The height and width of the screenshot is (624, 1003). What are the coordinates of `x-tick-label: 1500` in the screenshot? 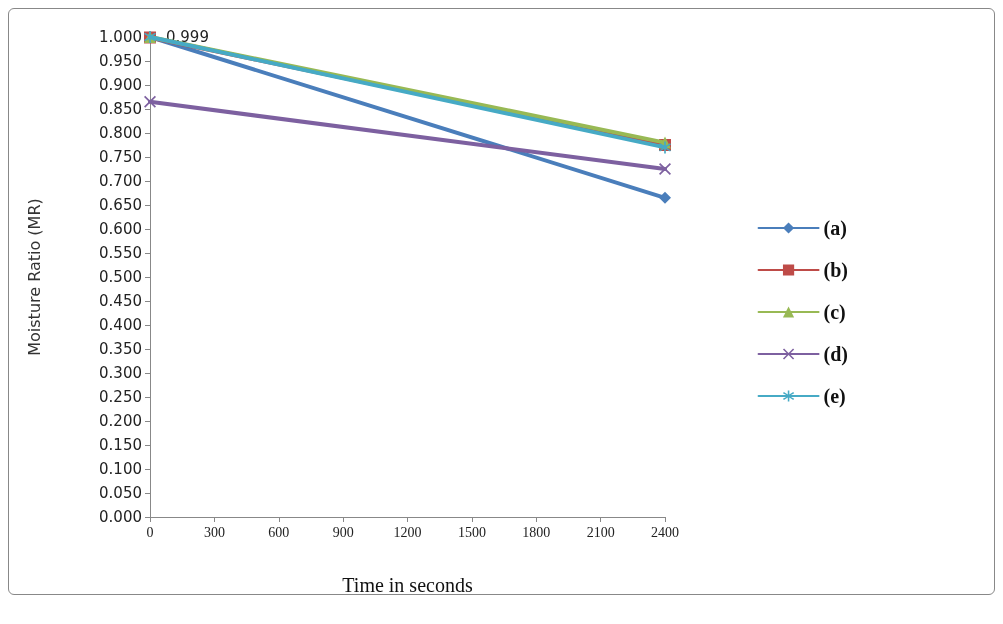 It's located at (471, 532).